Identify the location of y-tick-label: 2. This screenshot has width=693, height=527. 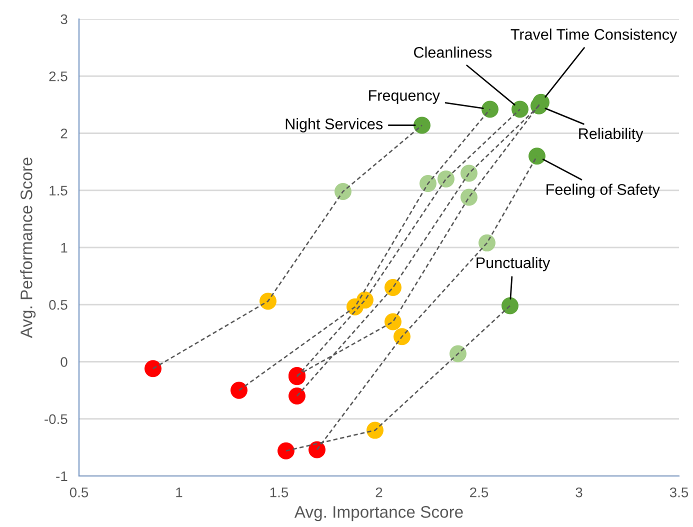
(64, 133).